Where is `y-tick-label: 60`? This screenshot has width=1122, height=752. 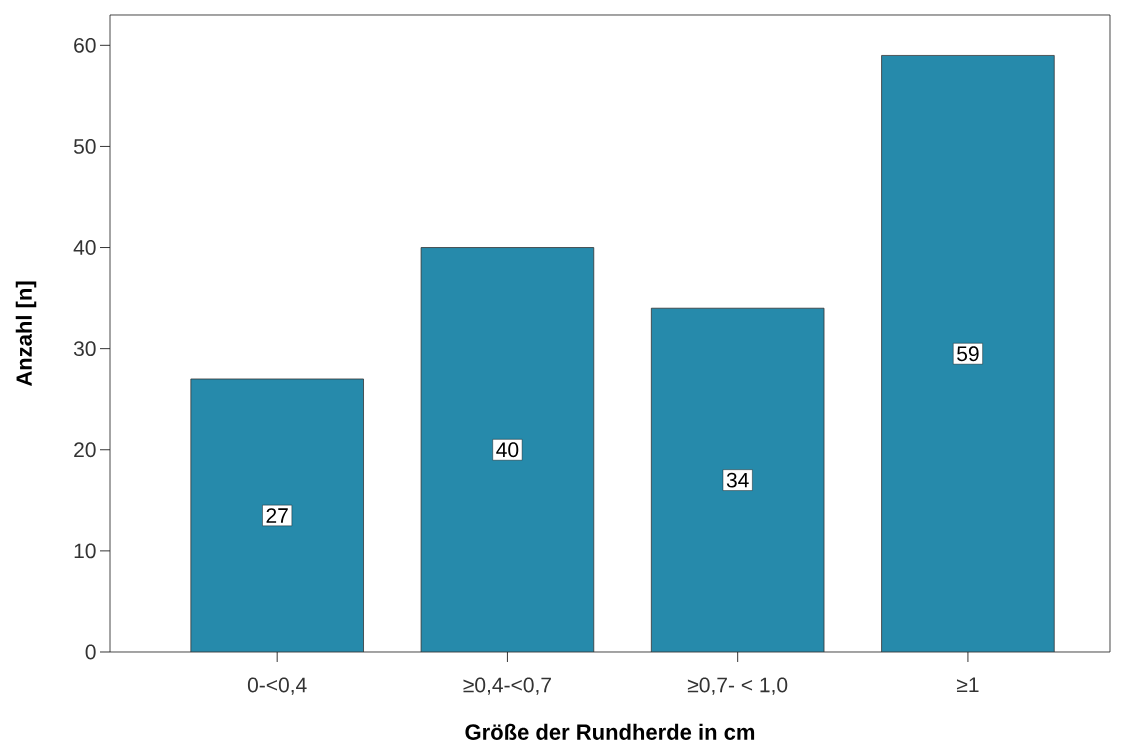
y-tick-label: 60 is located at coordinates (85, 45).